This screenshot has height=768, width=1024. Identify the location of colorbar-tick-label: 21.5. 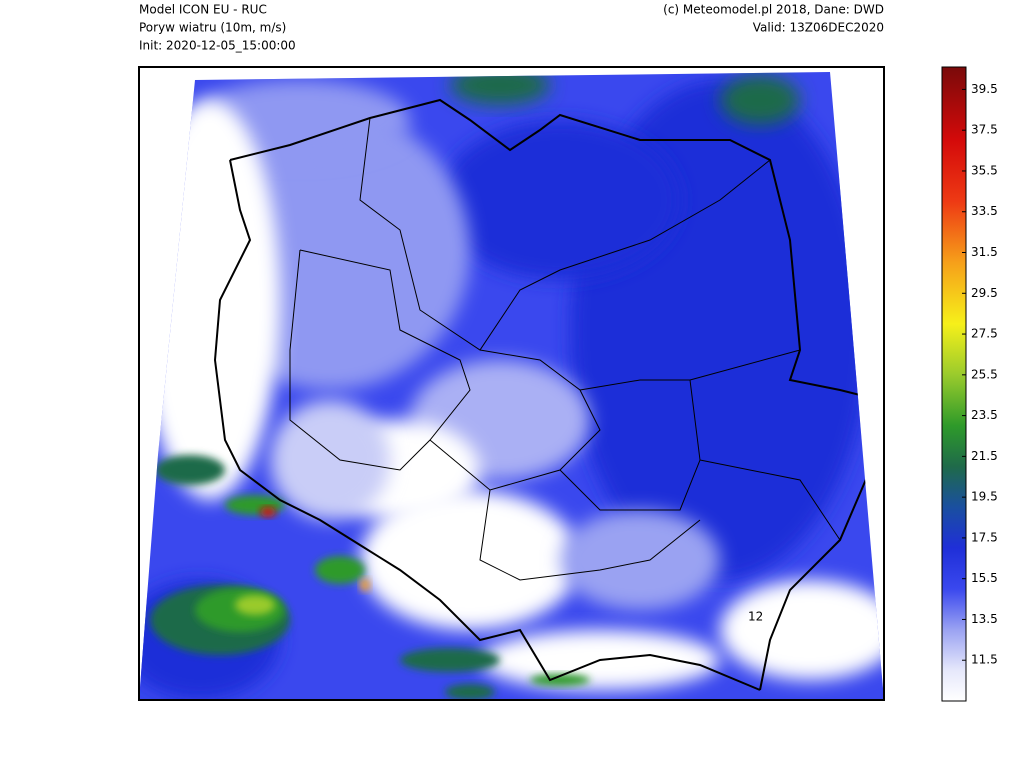
(984, 456).